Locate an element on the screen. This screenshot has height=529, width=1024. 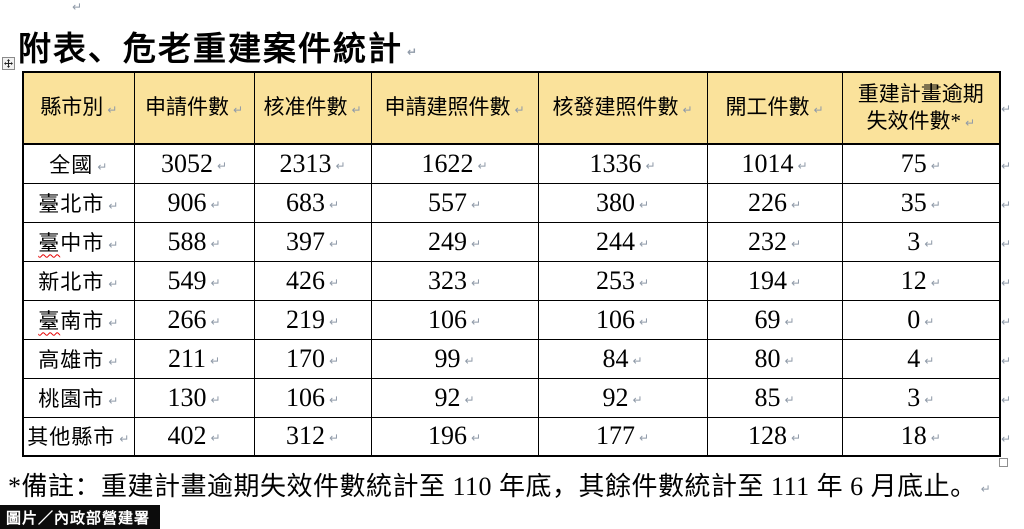
value-cell: 130 ↵ is located at coordinates (194, 397).